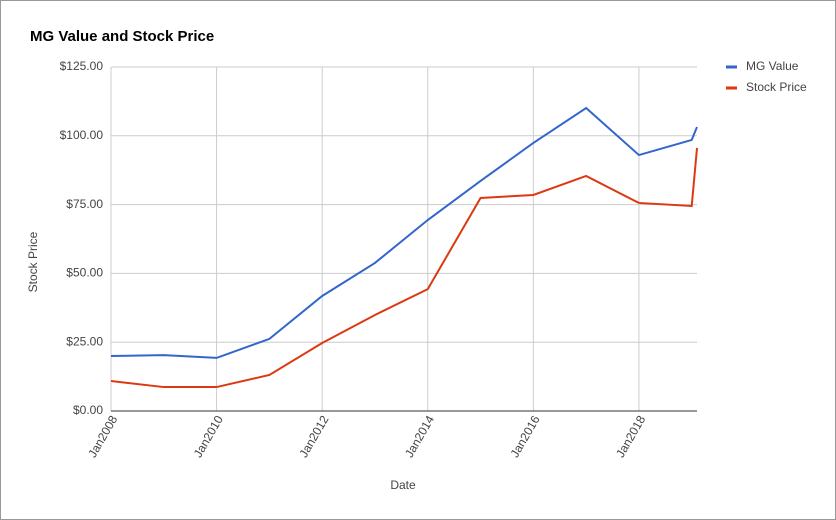  I want to click on chart-title: MG Value and Stock Price, so click(122, 36).